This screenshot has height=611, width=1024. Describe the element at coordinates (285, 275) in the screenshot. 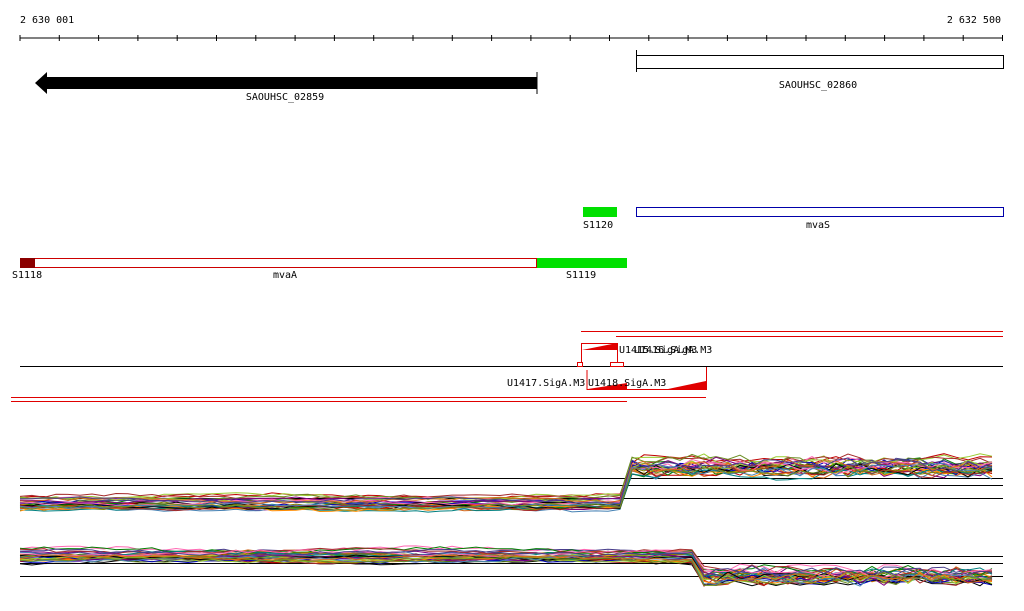

I see `feature-label: mvaA` at that location.